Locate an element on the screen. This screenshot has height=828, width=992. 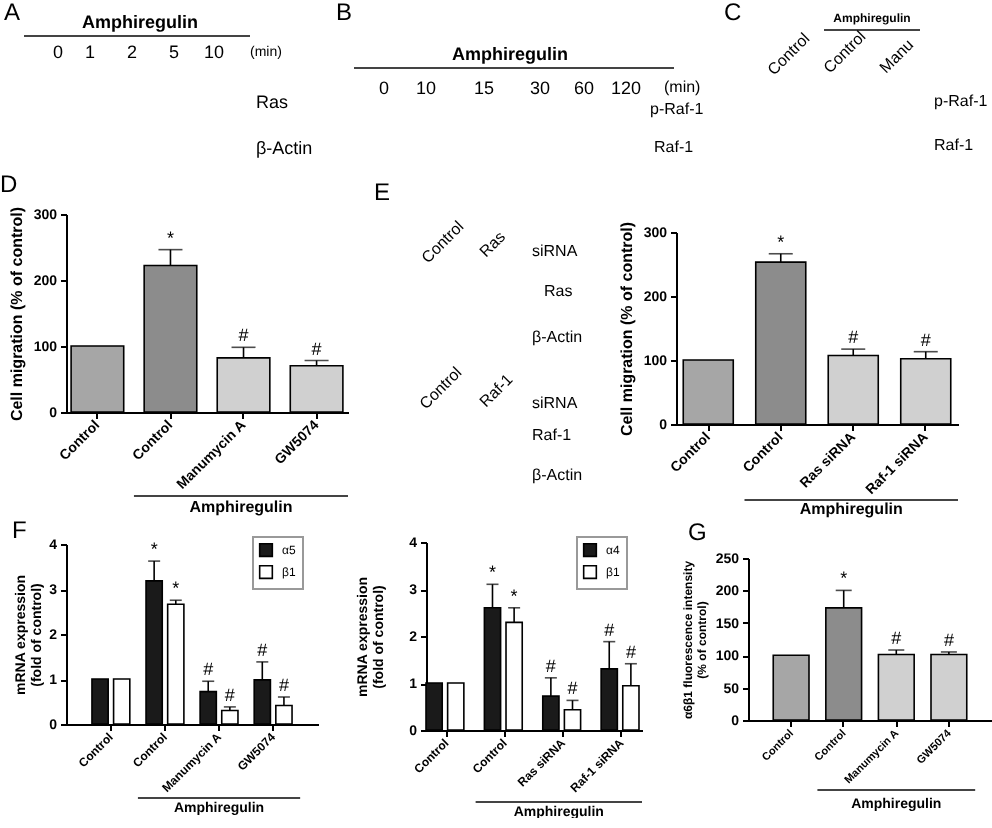
text: 0 is located at coordinates (384, 88).